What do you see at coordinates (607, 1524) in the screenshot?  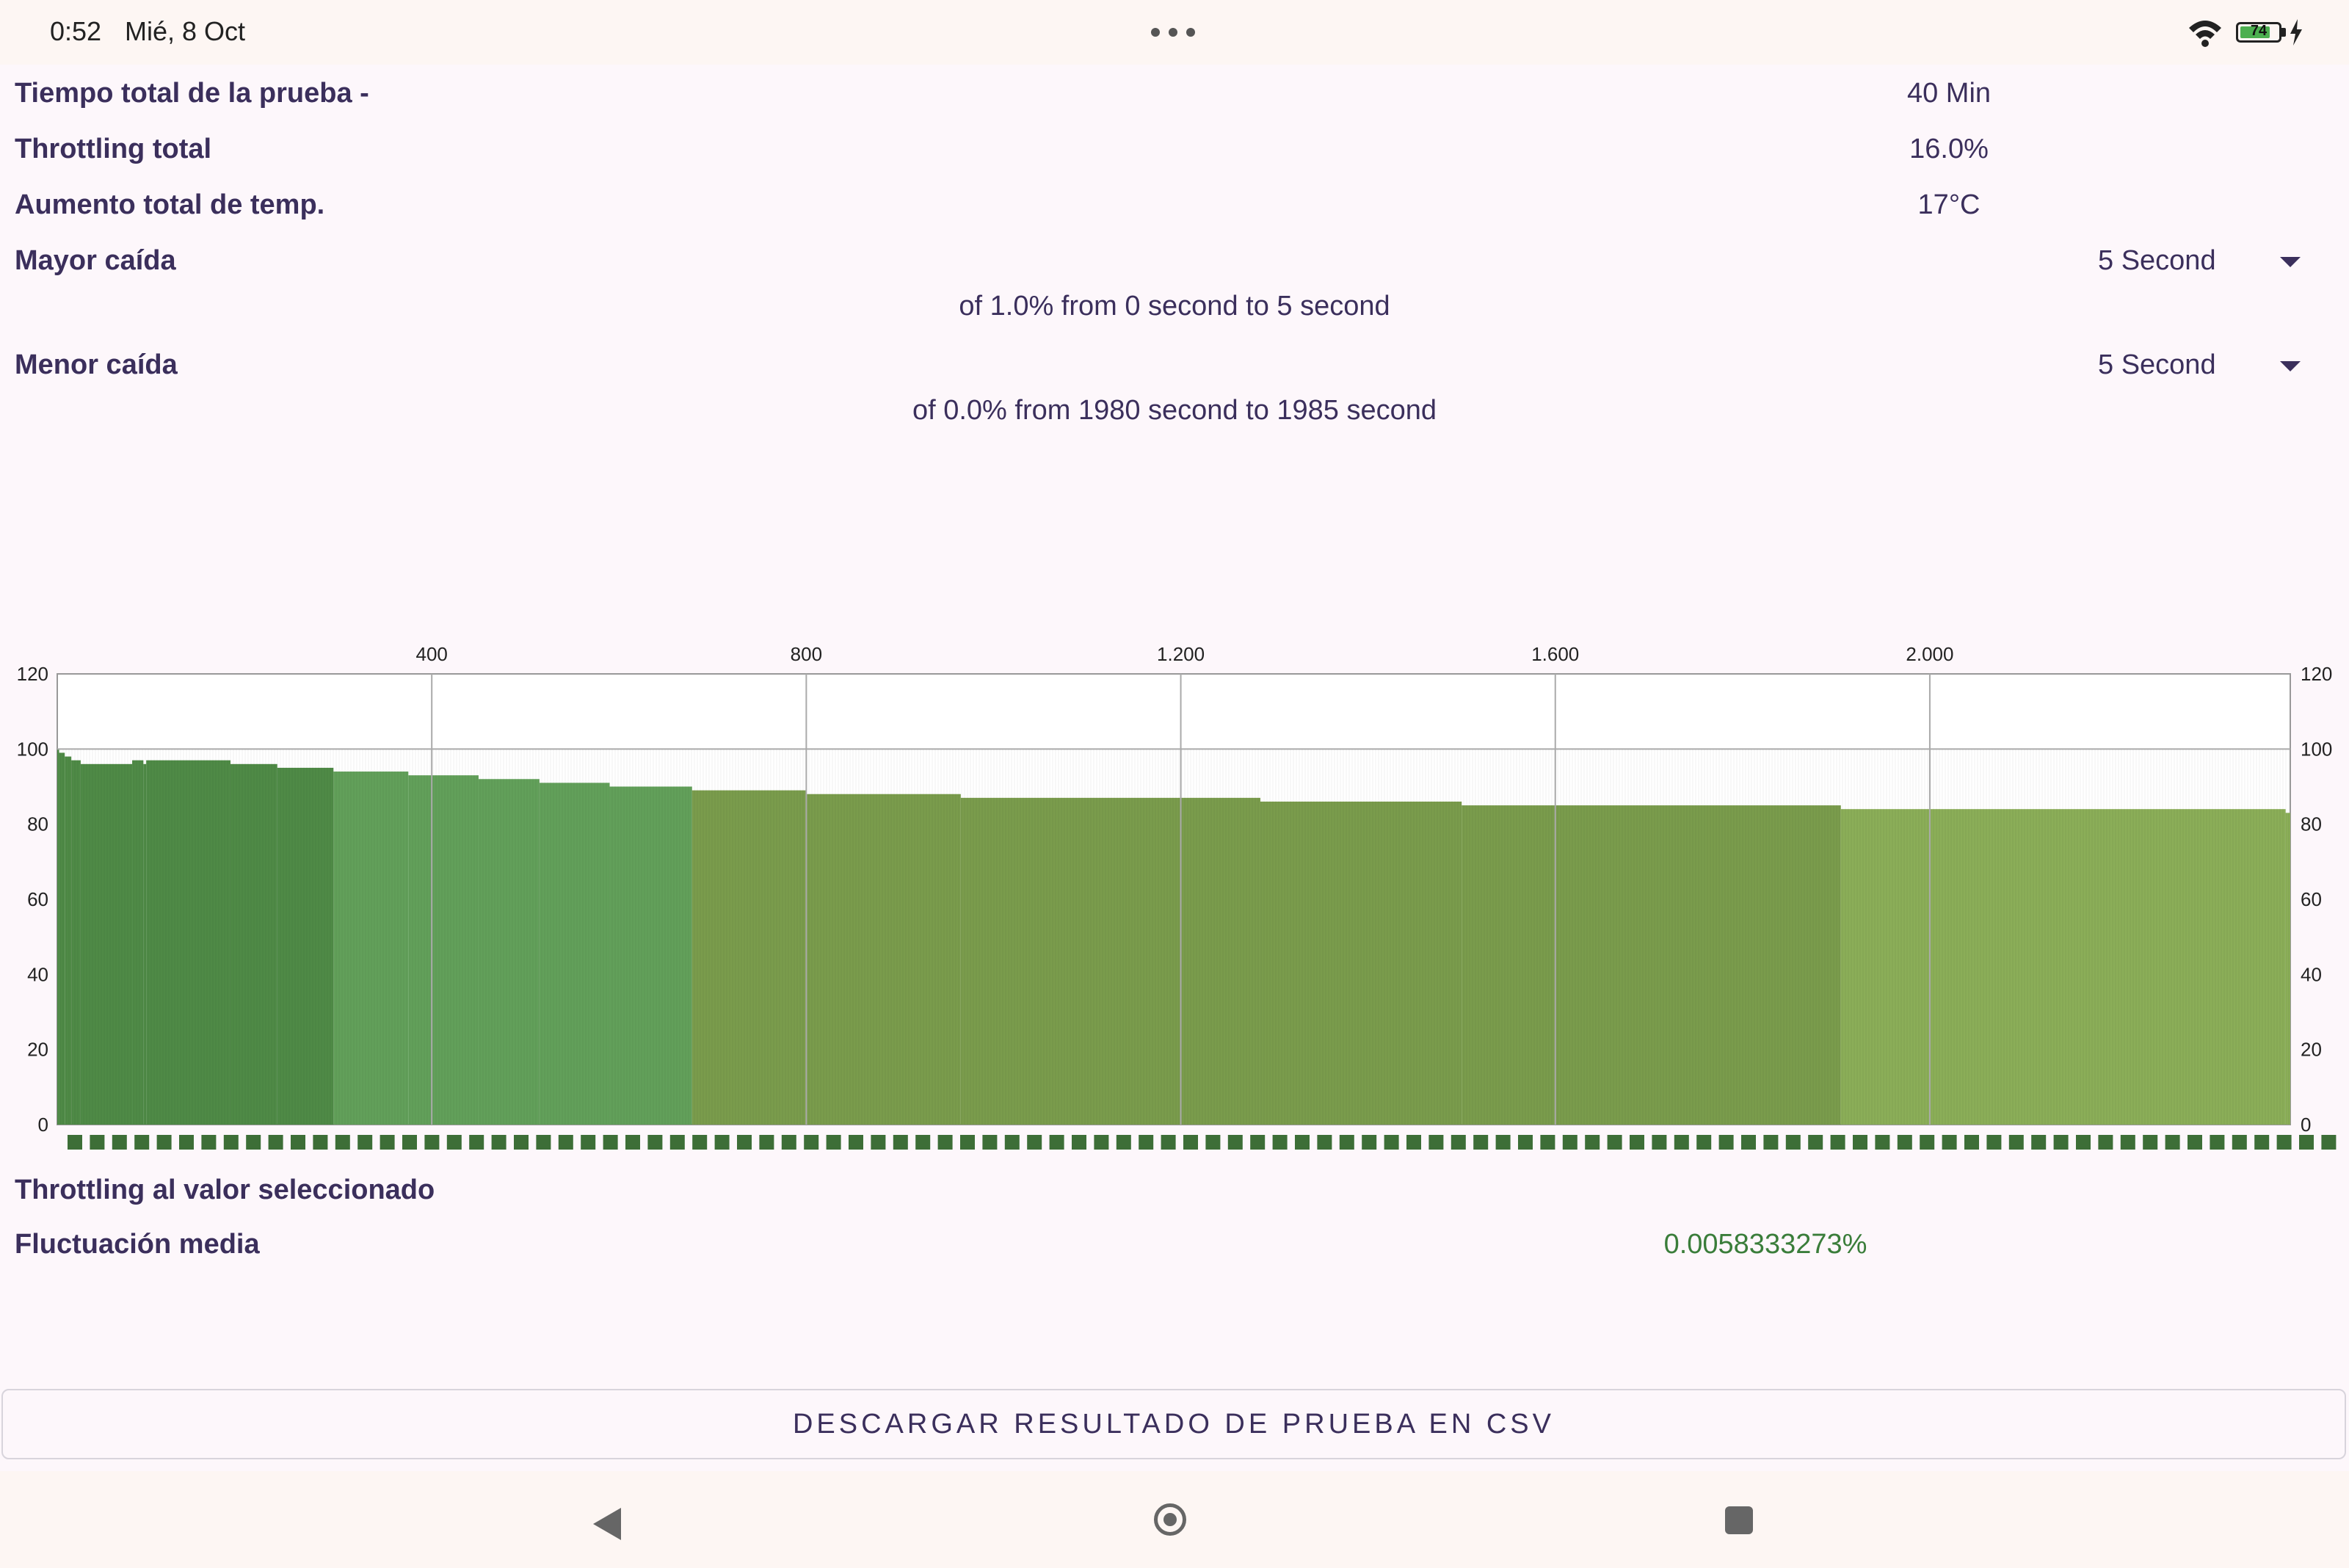 I see `back-icon` at bounding box center [607, 1524].